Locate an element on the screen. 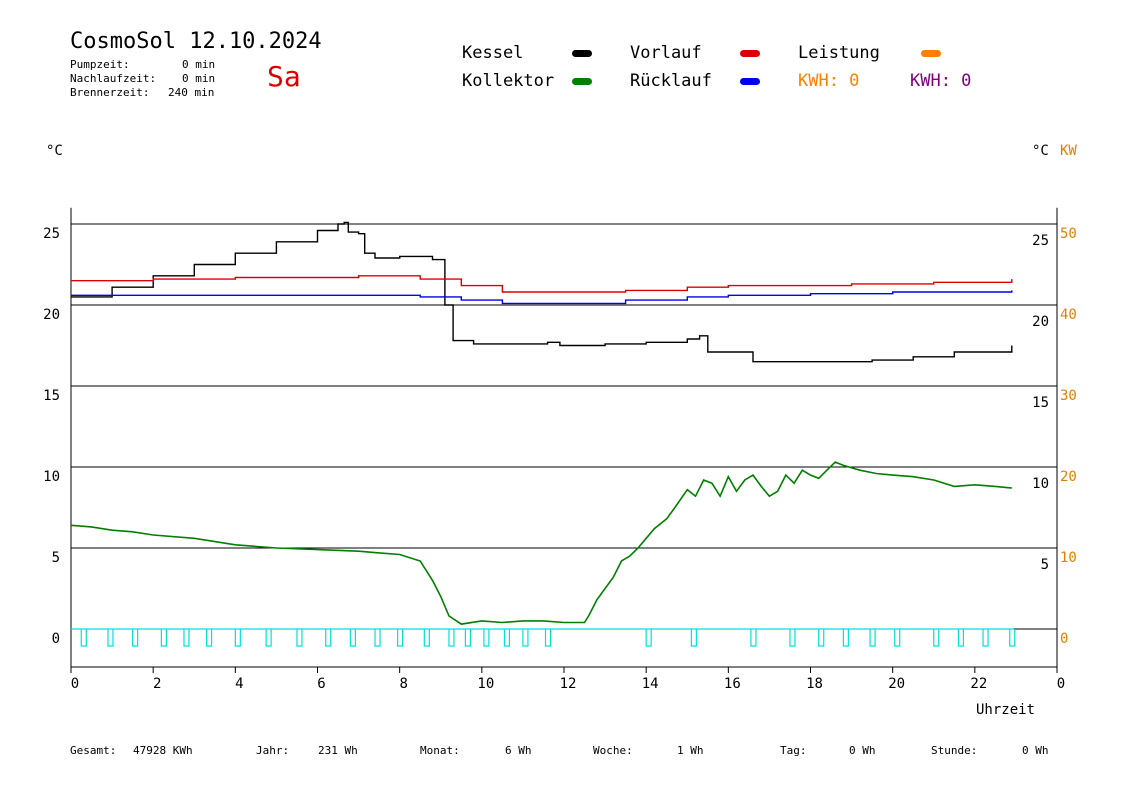  y-right-celsius-tick-label: 15 is located at coordinates (1040, 403).